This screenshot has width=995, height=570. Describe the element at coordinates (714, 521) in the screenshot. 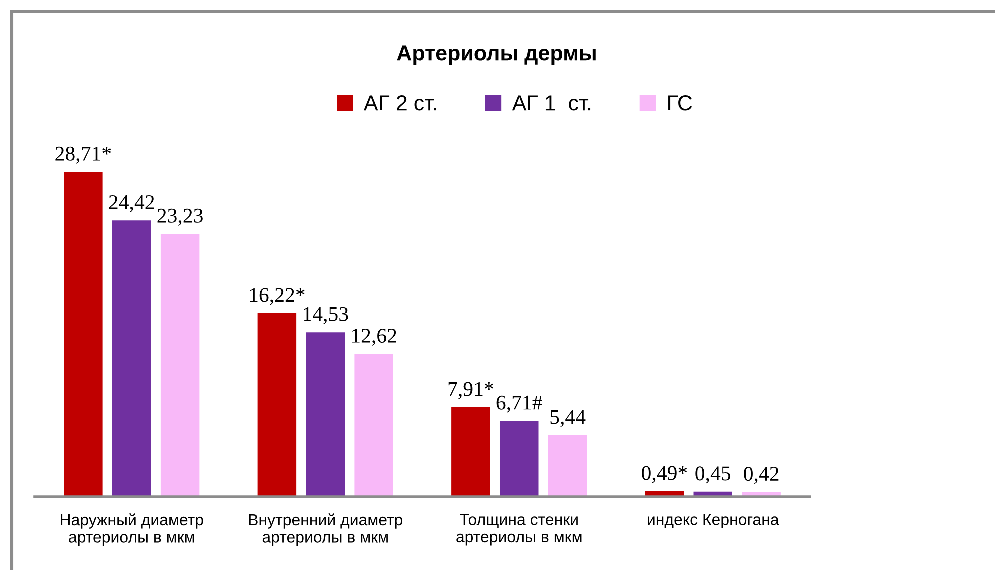

I see `x-tick-label: индекс Керногана` at that location.